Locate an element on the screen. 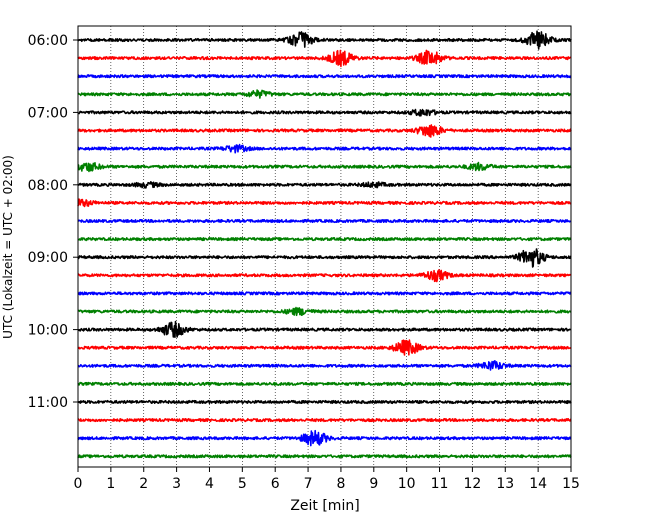 This screenshot has width=650, height=520. x-tick-label: 3 is located at coordinates (176, 484).